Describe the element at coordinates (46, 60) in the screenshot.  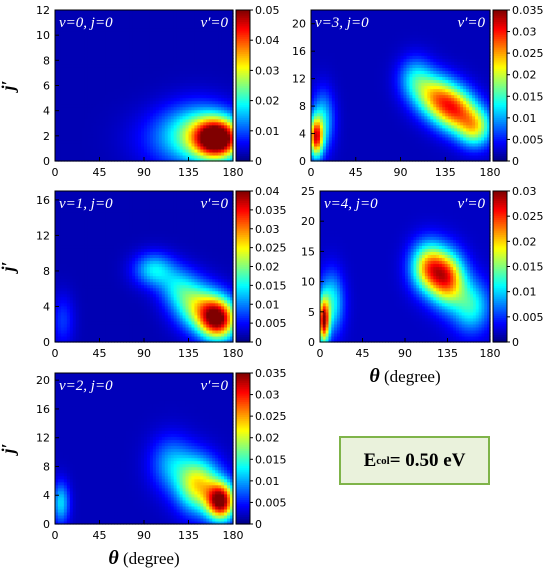
I see `y-tick-label: 8` at that location.